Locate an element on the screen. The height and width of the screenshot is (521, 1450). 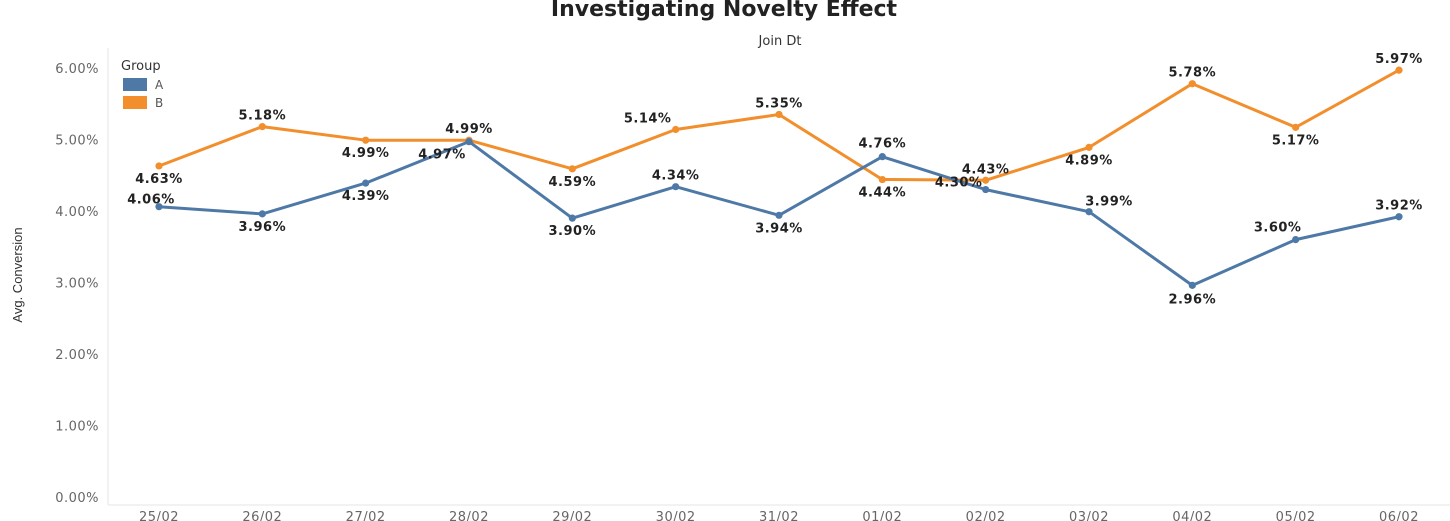
data-label-a: 2.96% is located at coordinates (1193, 299).